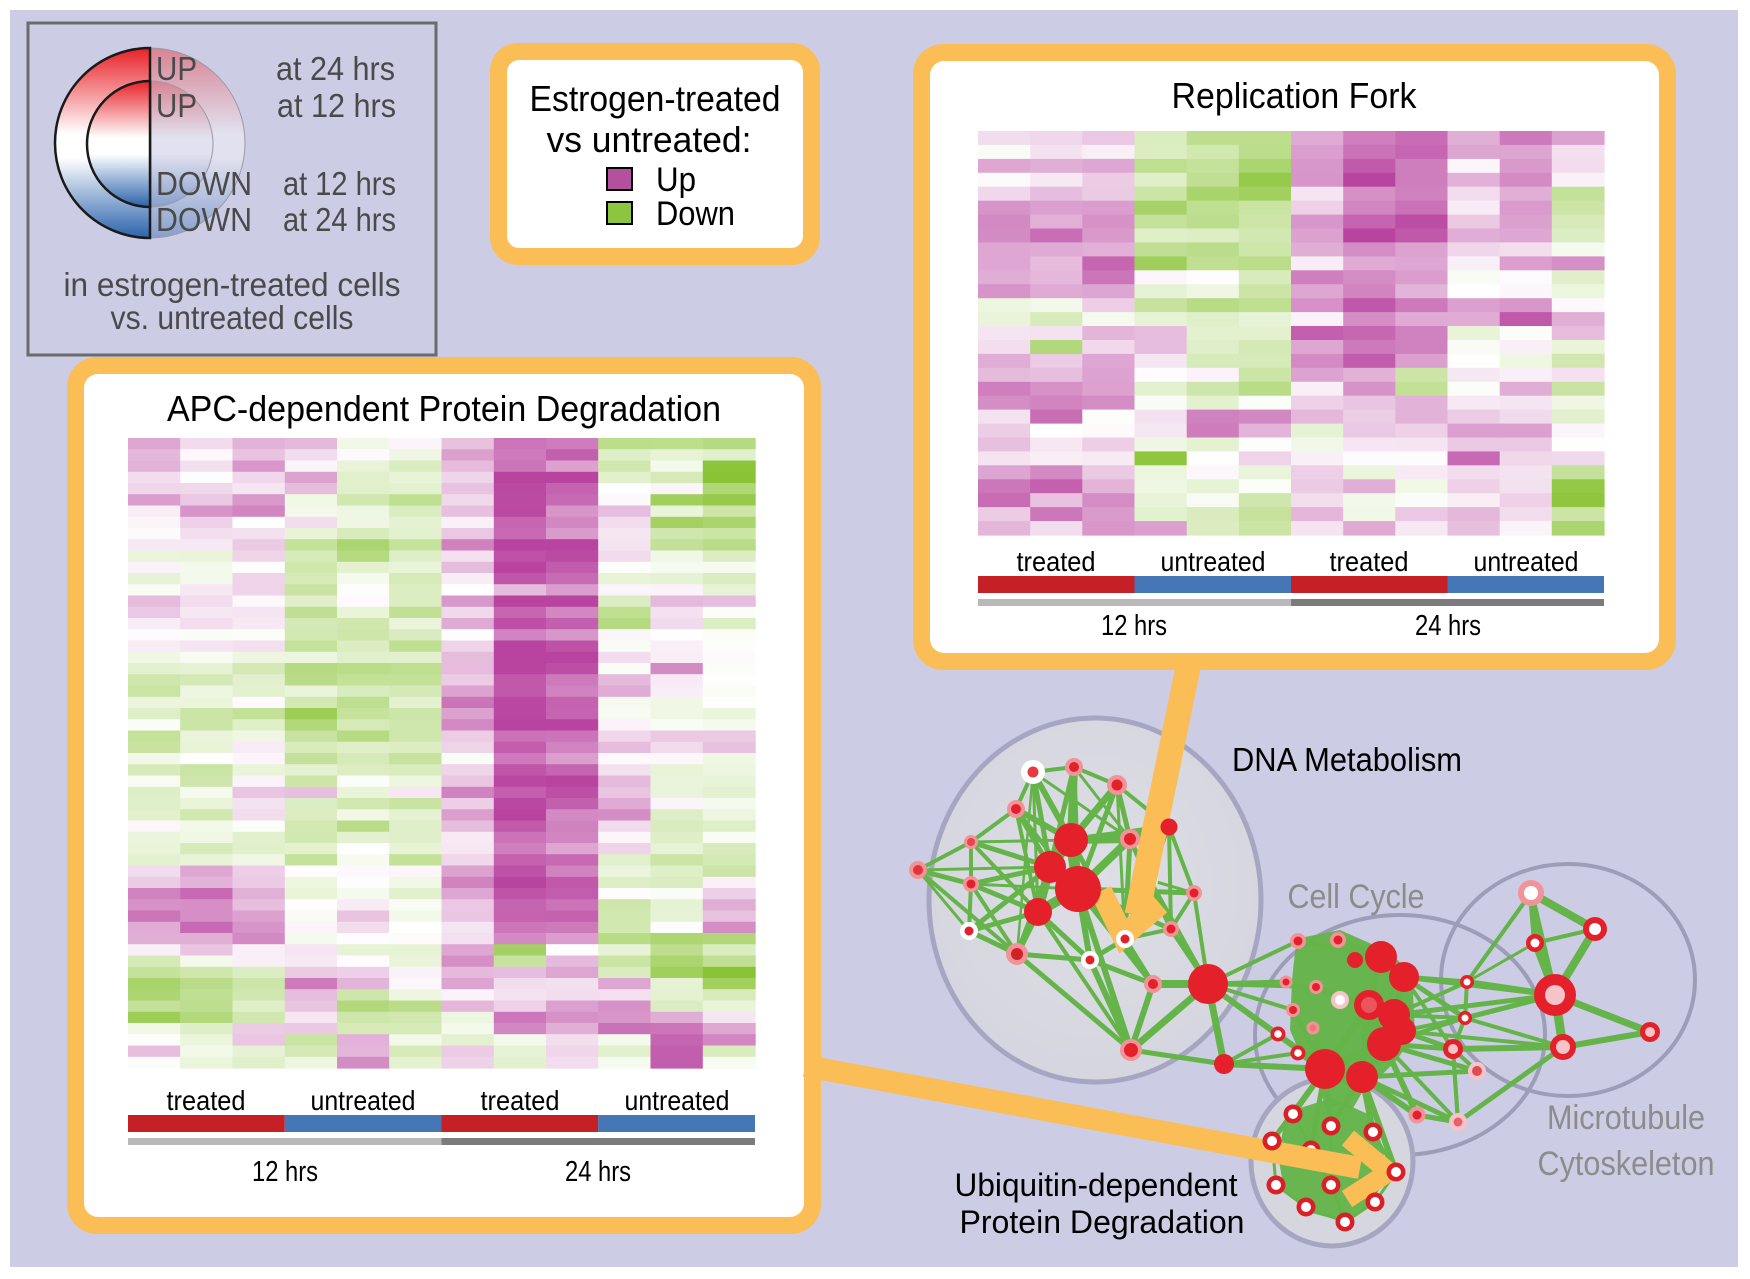  Describe the element at coordinates (1295, 95) in the screenshot. I see `svg-text: Replication Fork` at that location.